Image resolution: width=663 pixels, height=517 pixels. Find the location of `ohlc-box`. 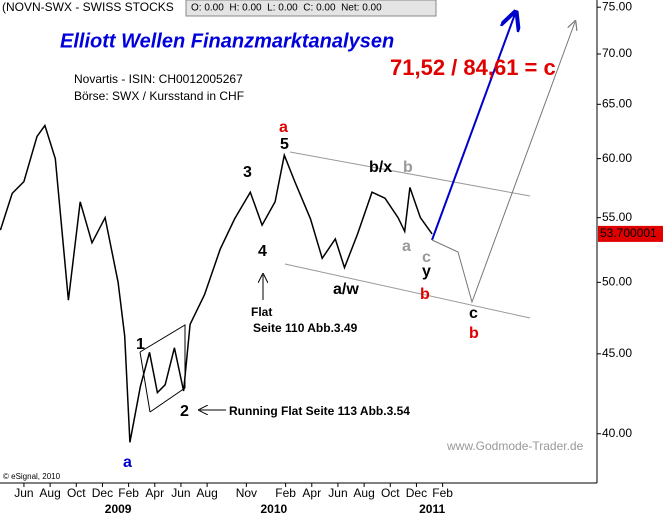

ohlc-box is located at coordinates (311, 8).